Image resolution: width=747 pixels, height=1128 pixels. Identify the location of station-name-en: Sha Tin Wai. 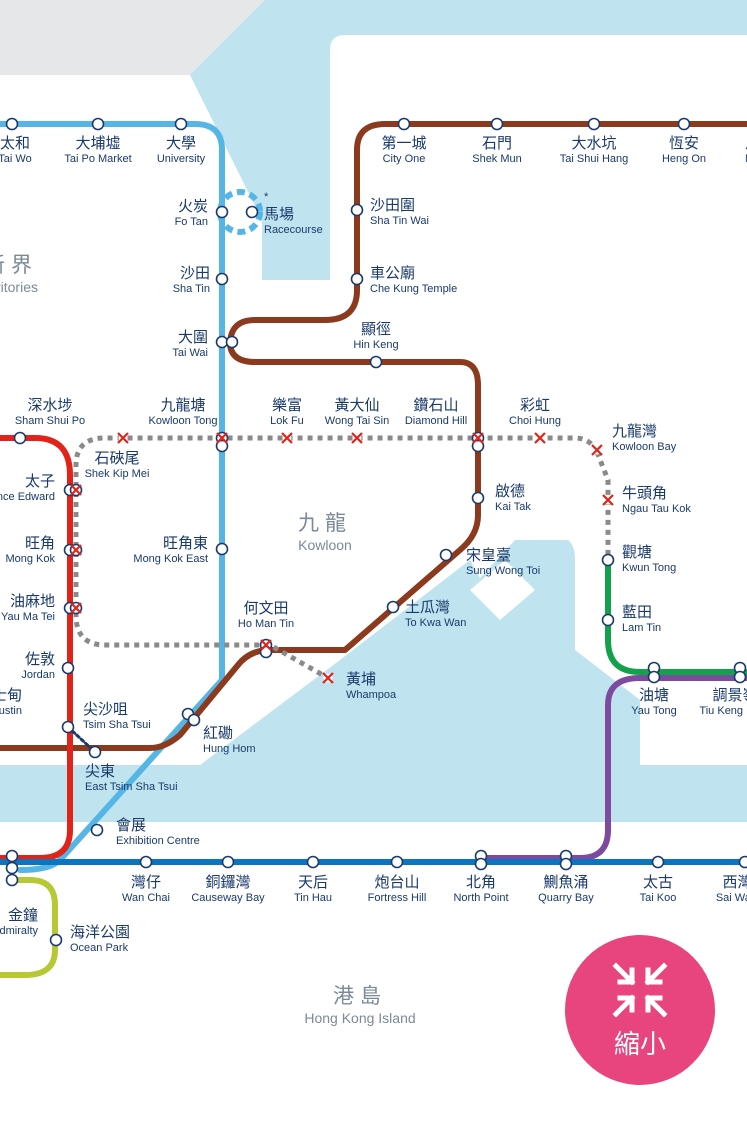
(399, 221).